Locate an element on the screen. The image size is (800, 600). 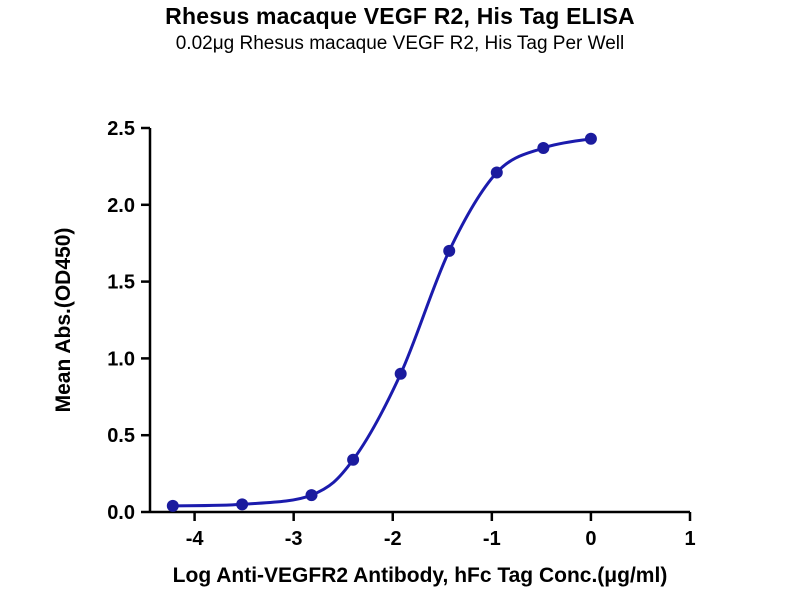
y-tick-label: 0.0 is located at coordinates (121, 513).